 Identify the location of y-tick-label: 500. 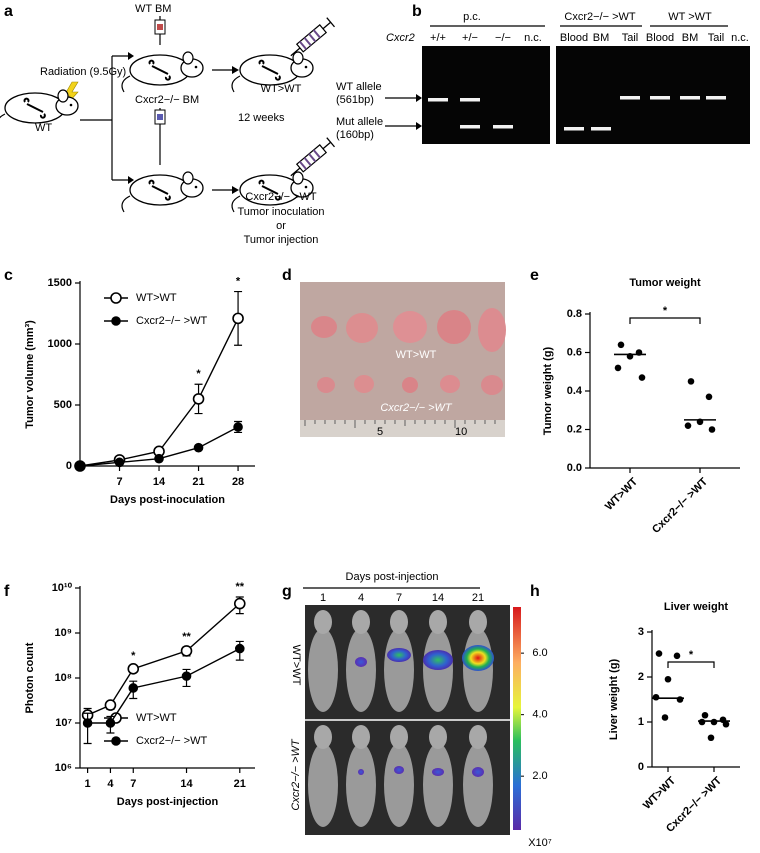
(63, 405).